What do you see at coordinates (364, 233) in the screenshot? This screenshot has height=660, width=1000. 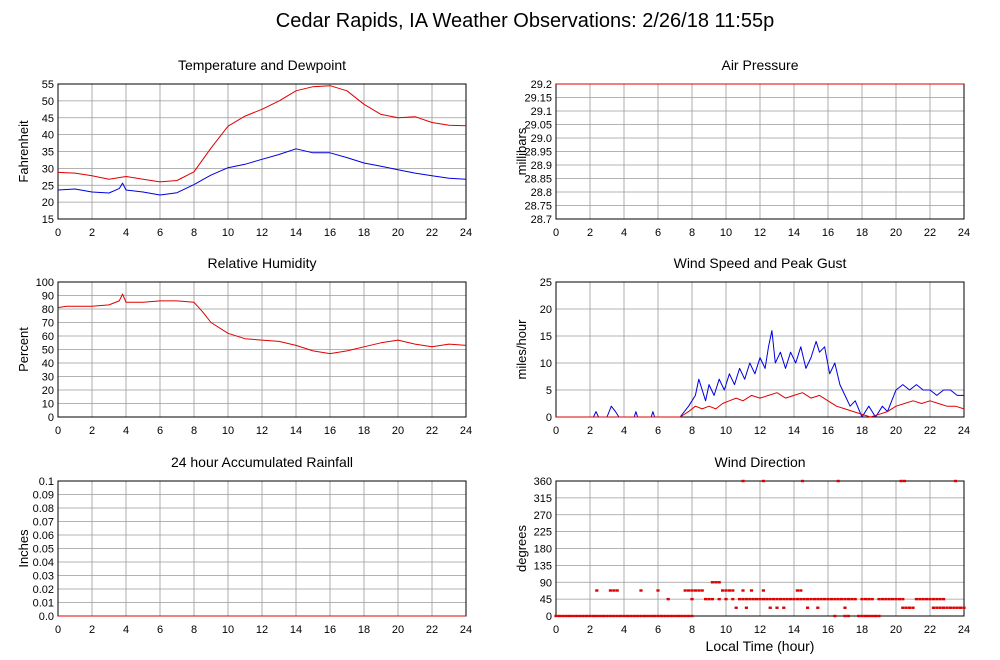 I see `temp-xtick-label: 18` at bounding box center [364, 233].